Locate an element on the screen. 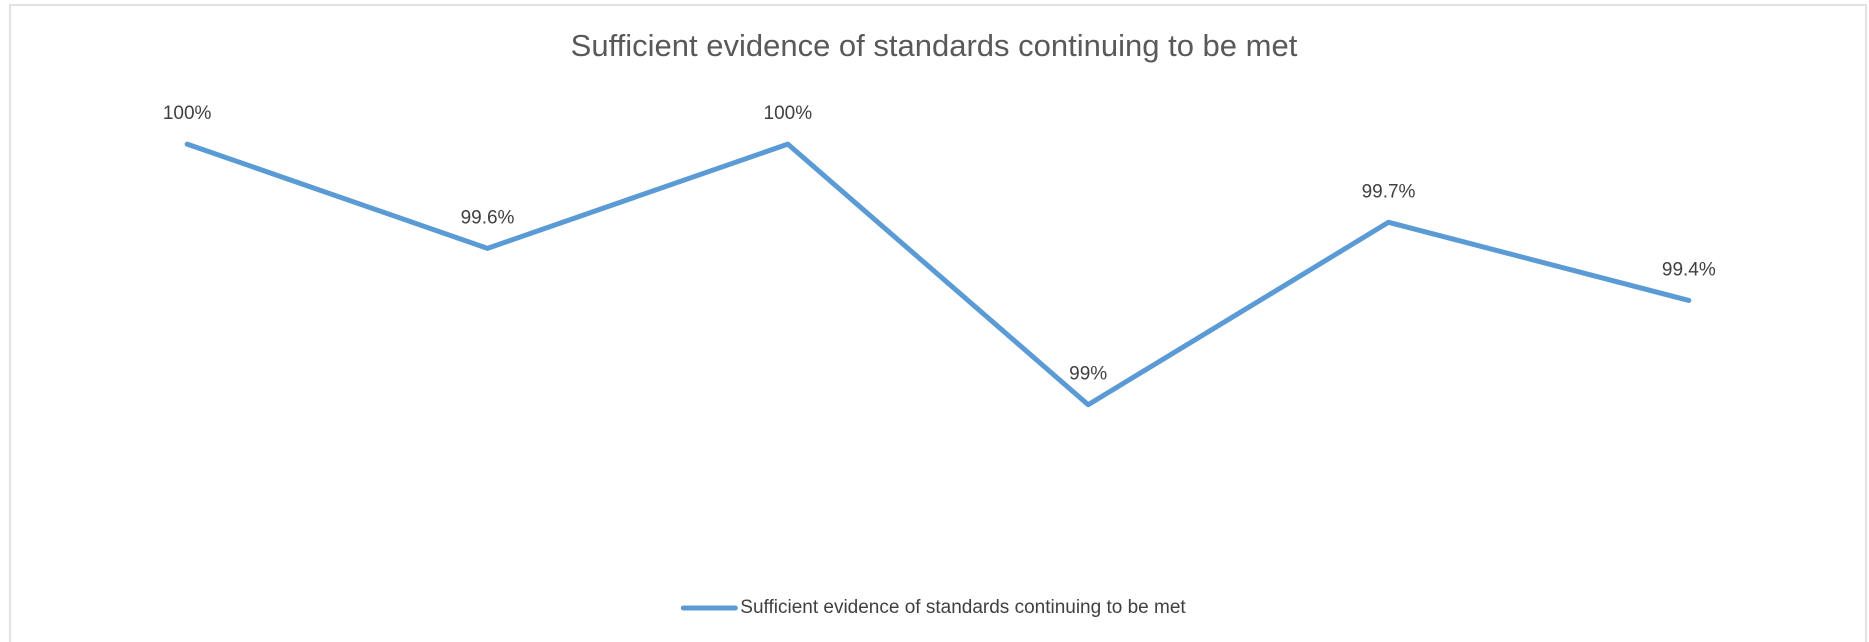  data-label: 99.6% is located at coordinates (488, 217).